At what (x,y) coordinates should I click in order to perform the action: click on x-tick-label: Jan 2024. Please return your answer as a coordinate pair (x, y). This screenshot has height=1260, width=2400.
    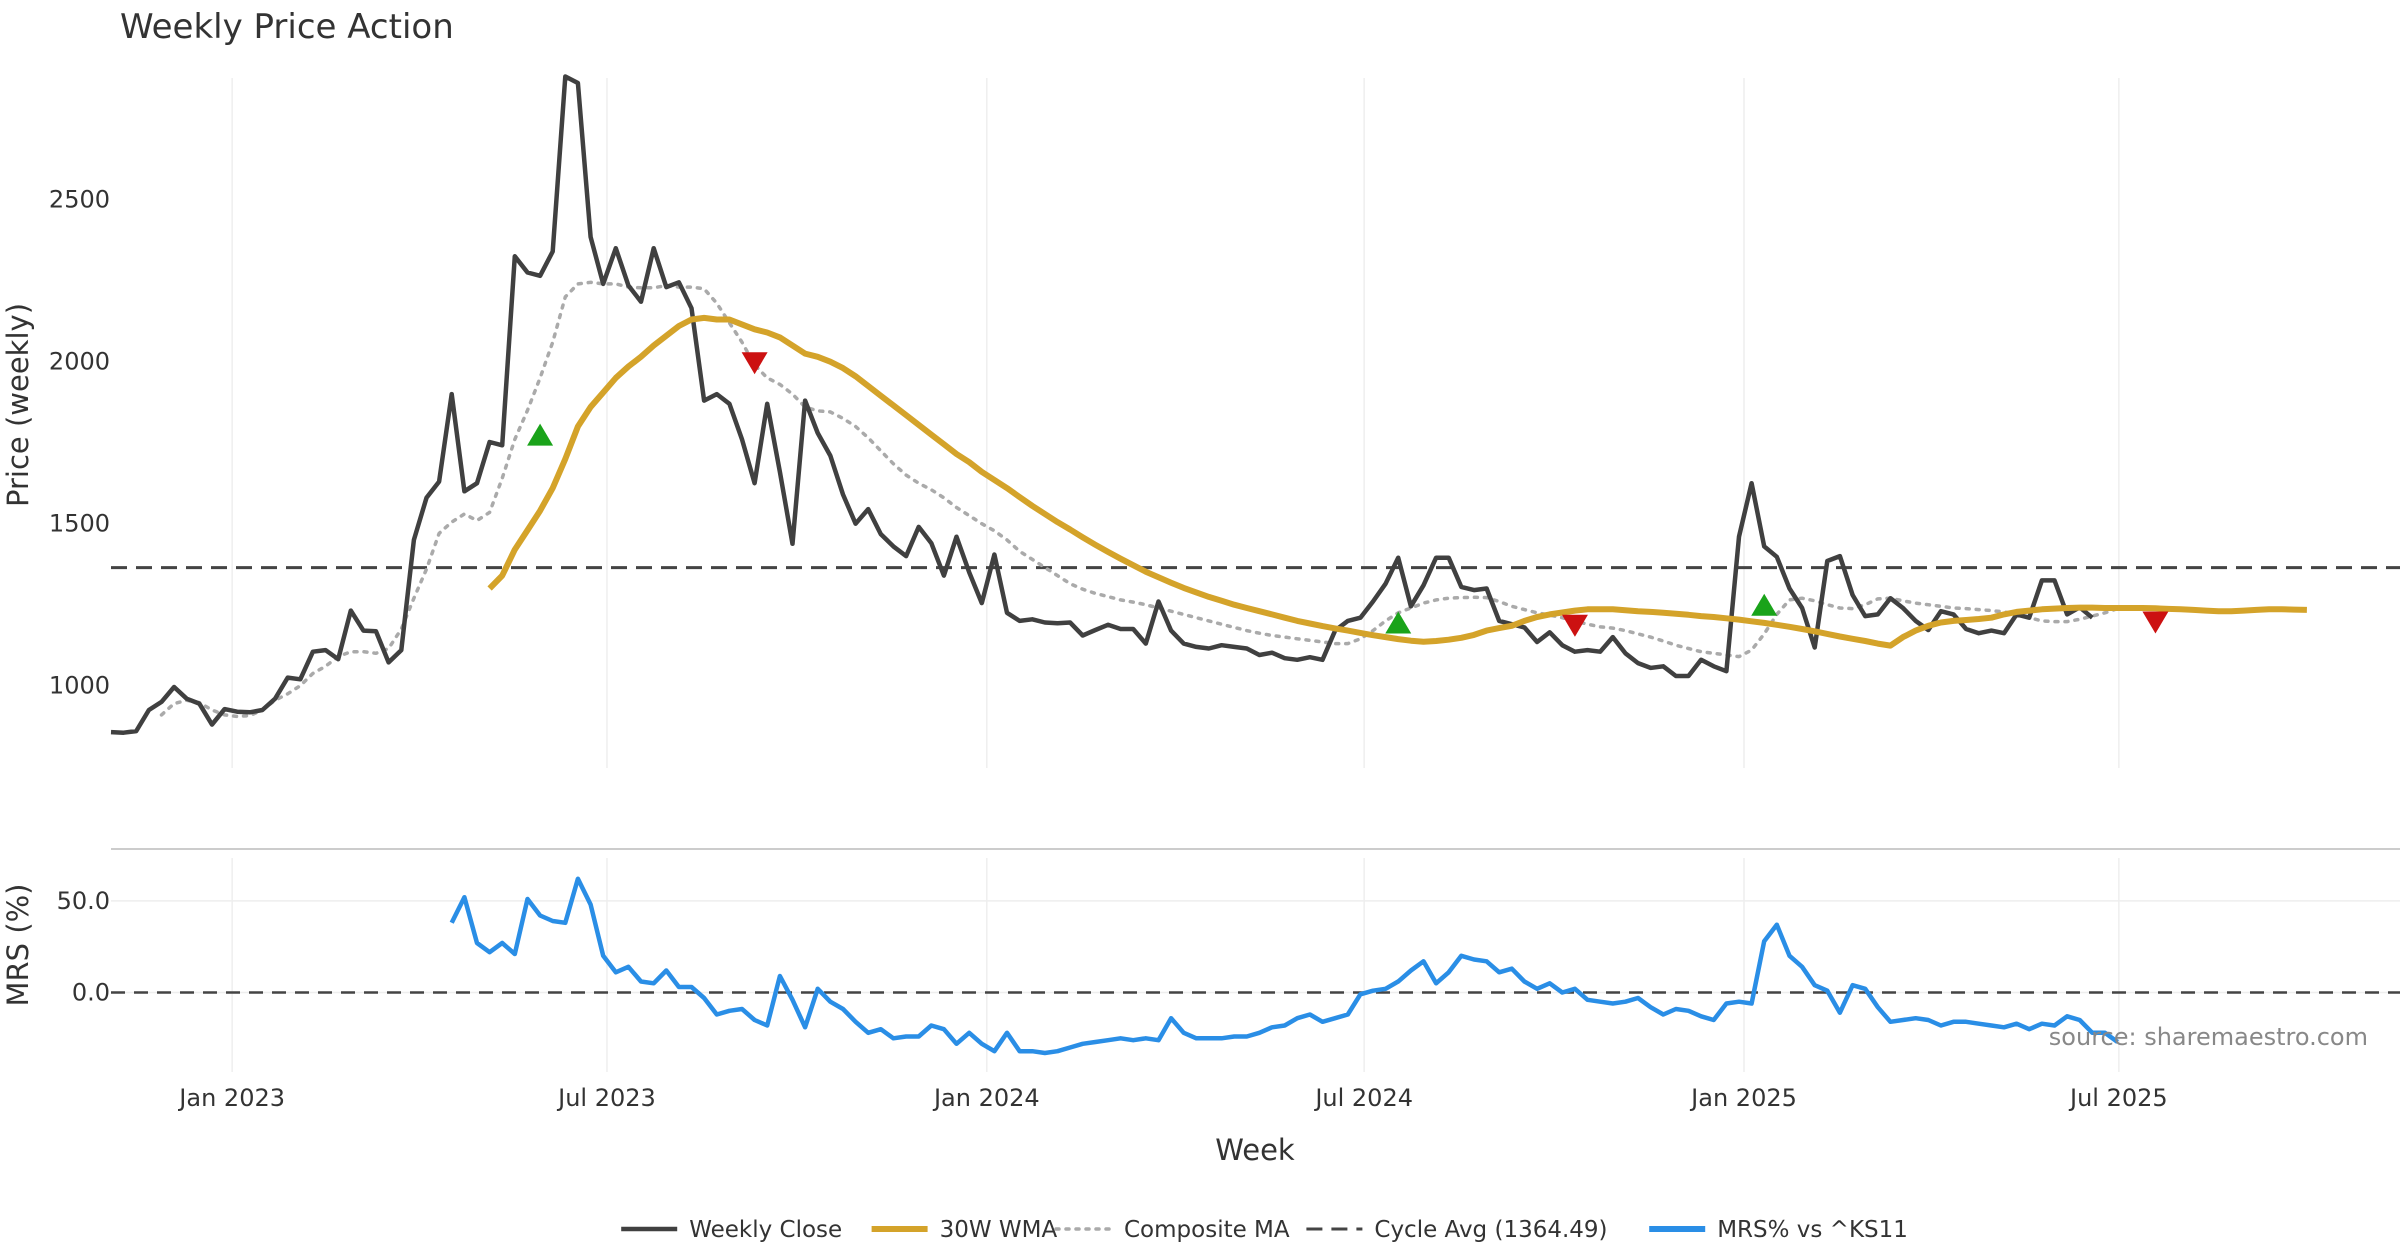
    Looking at the image, I should click on (986, 1098).